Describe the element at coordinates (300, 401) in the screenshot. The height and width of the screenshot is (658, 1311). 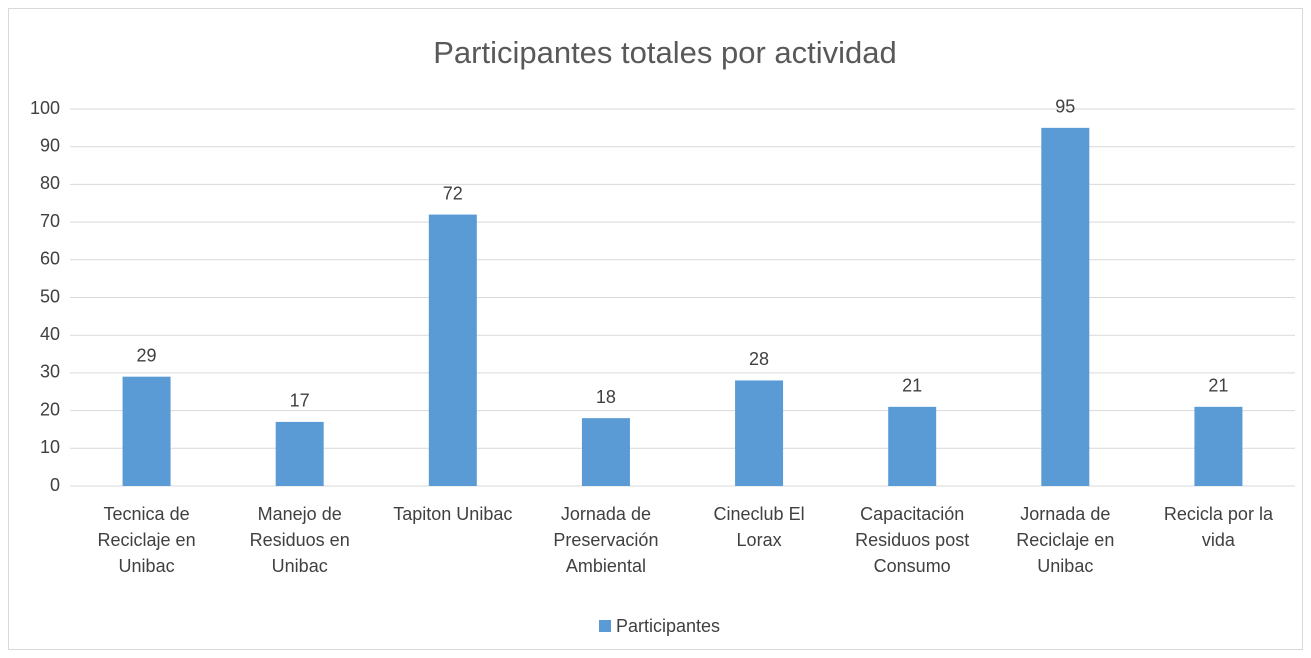
I see `data-label: 17` at that location.